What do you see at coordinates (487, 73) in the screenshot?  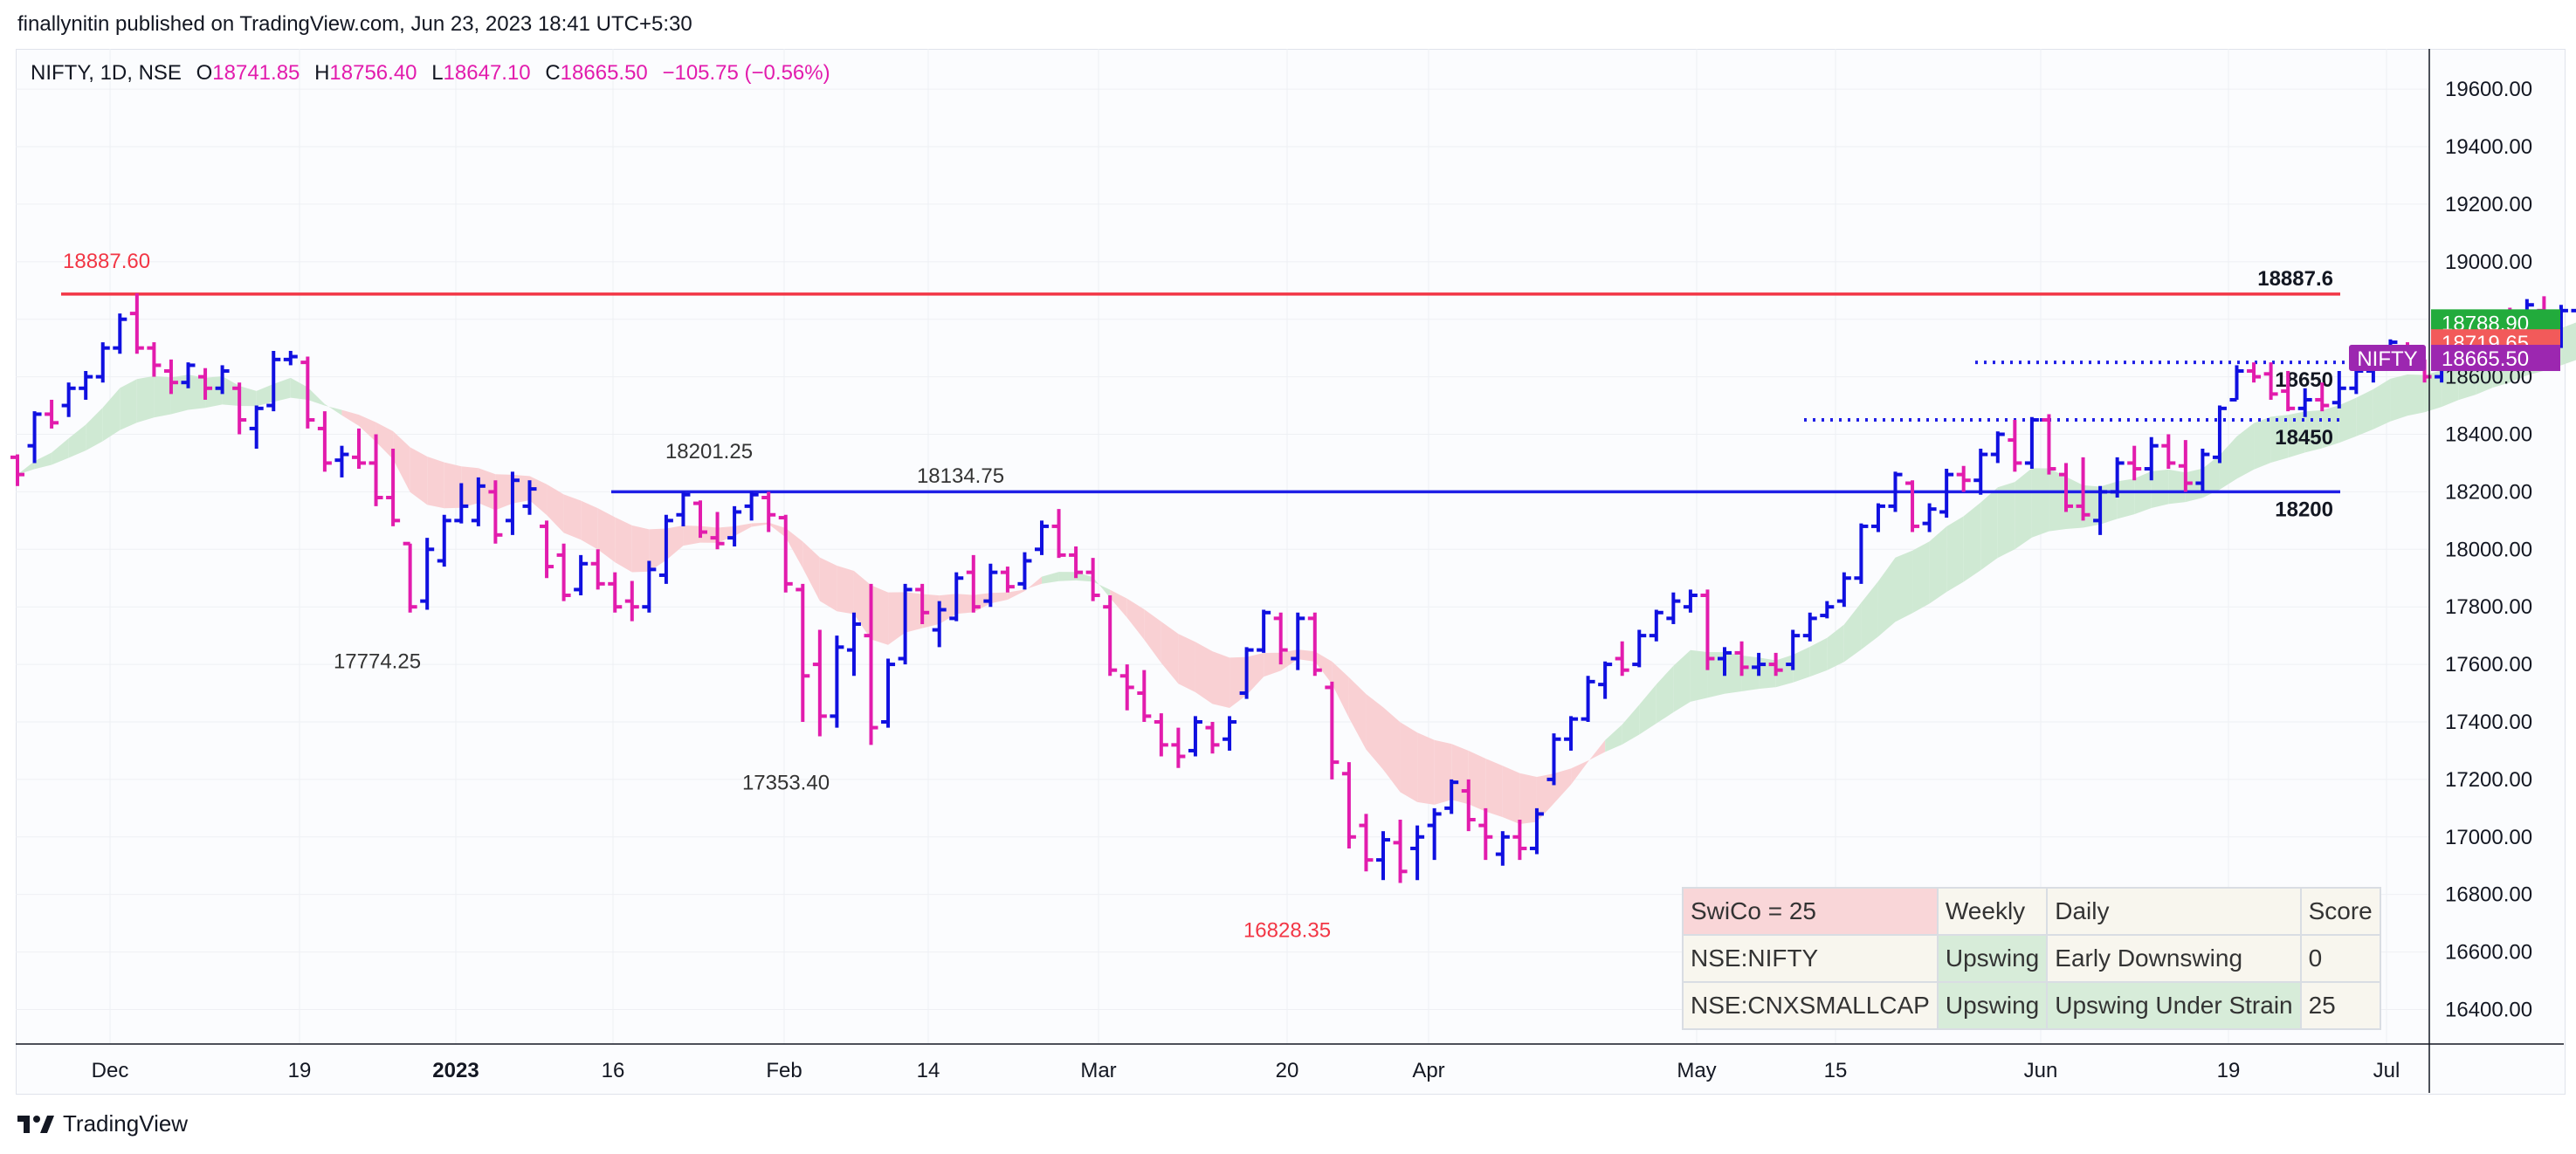 I see `legend-low: 18647.10` at bounding box center [487, 73].